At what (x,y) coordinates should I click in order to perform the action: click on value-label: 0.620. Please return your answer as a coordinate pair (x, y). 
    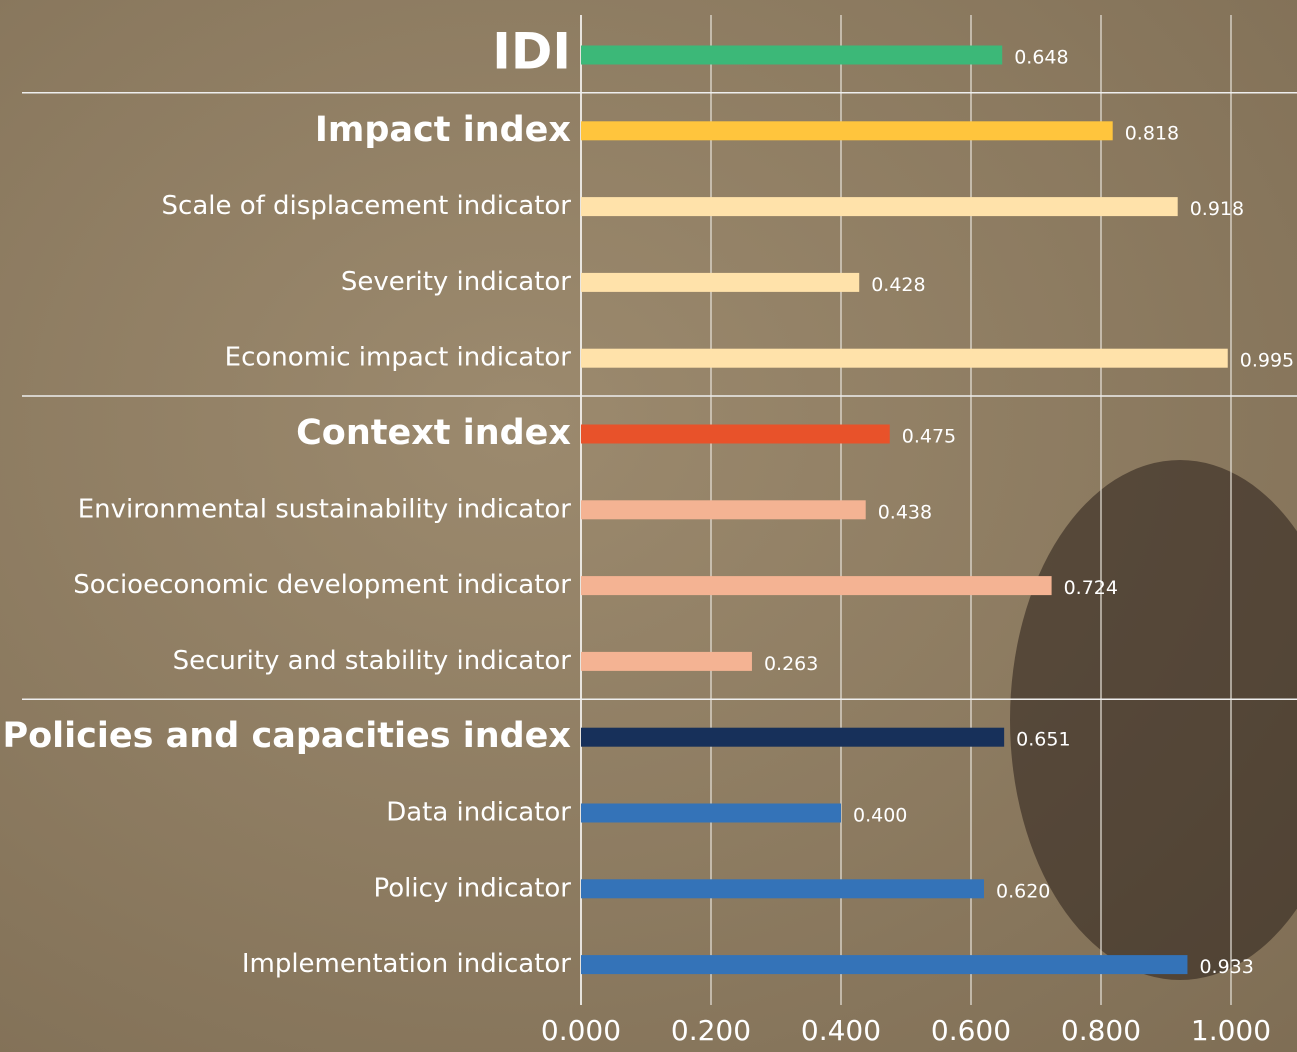
    Looking at the image, I should click on (1023, 891).